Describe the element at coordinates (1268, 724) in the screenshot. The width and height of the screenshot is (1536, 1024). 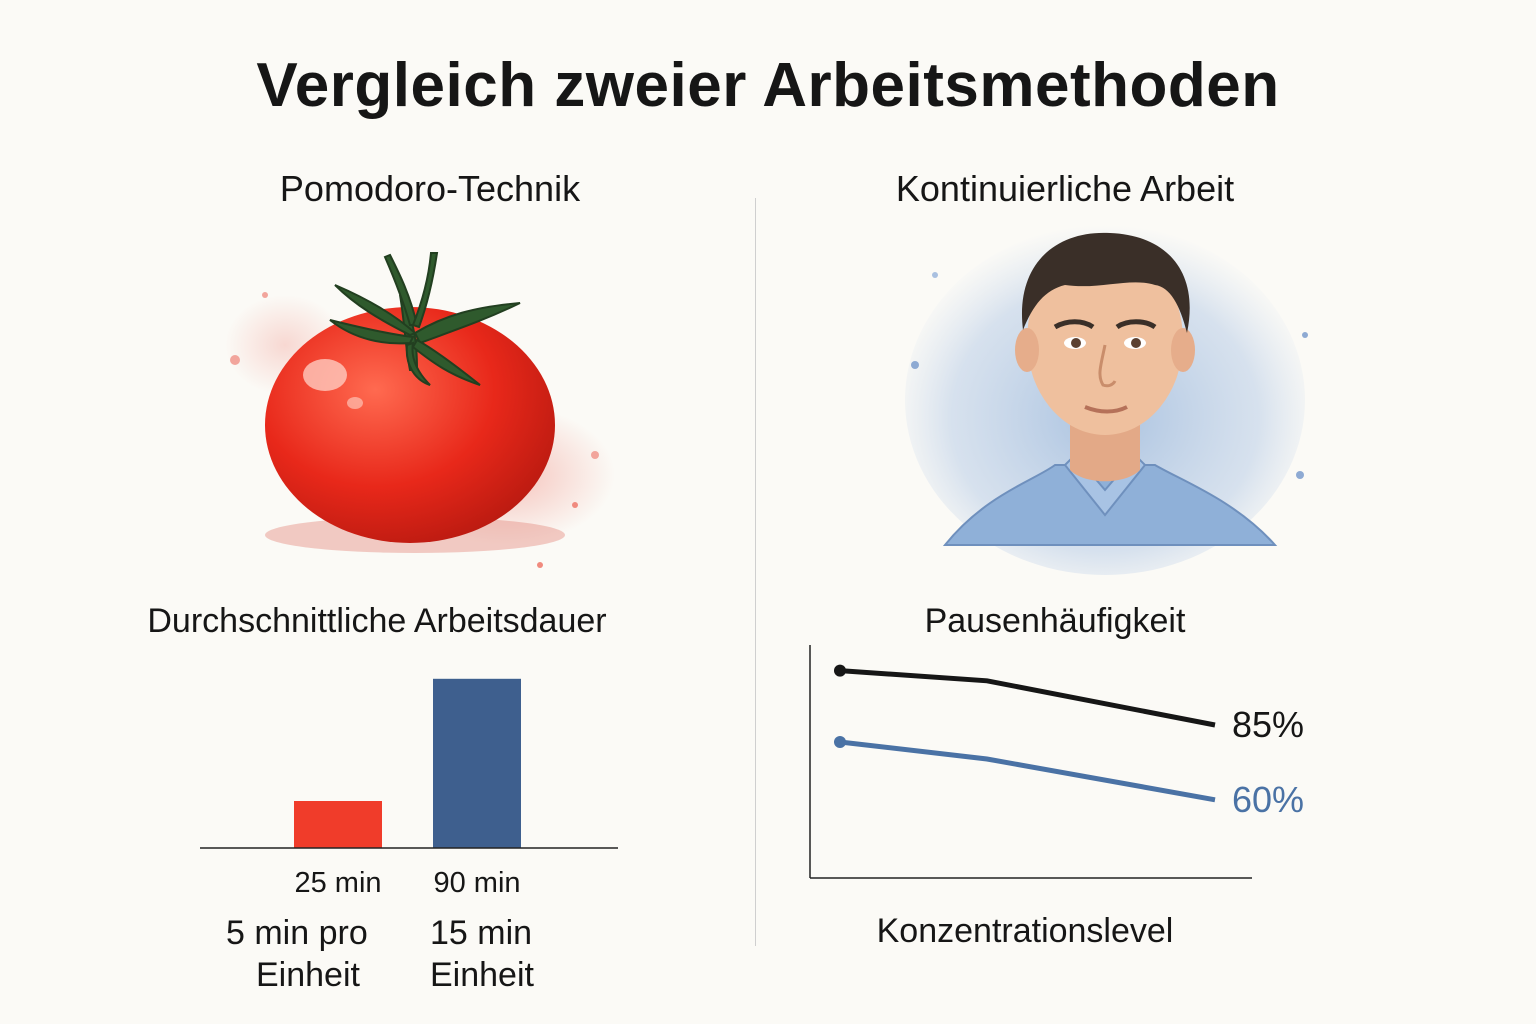
I see `series-end-label-black: 85%` at that location.